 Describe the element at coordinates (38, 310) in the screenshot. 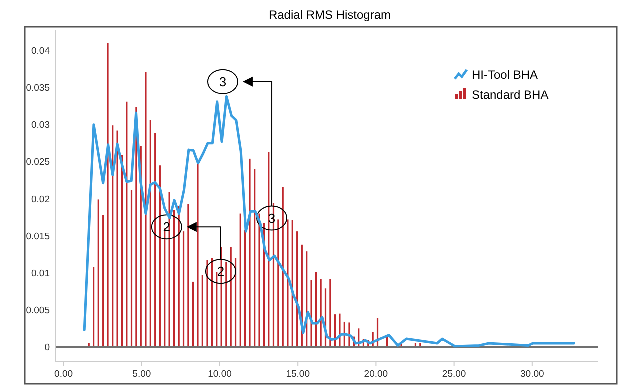

I see `y-tick-label: 0.005` at that location.